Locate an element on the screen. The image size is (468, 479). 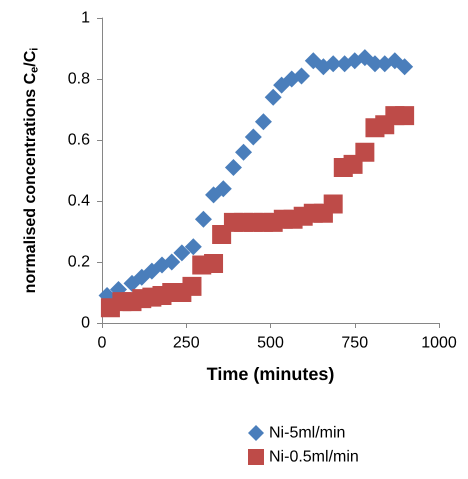
x-tick-label: 750 is located at coordinates (354, 343).